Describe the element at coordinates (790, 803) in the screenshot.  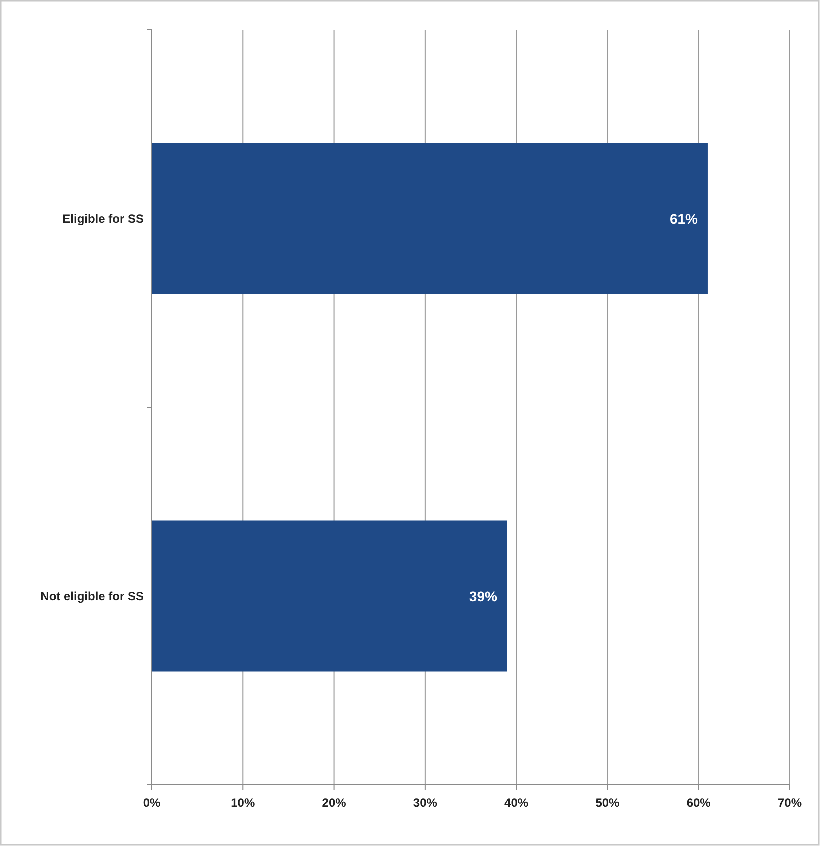
I see `x-tick-label: 70%` at that location.